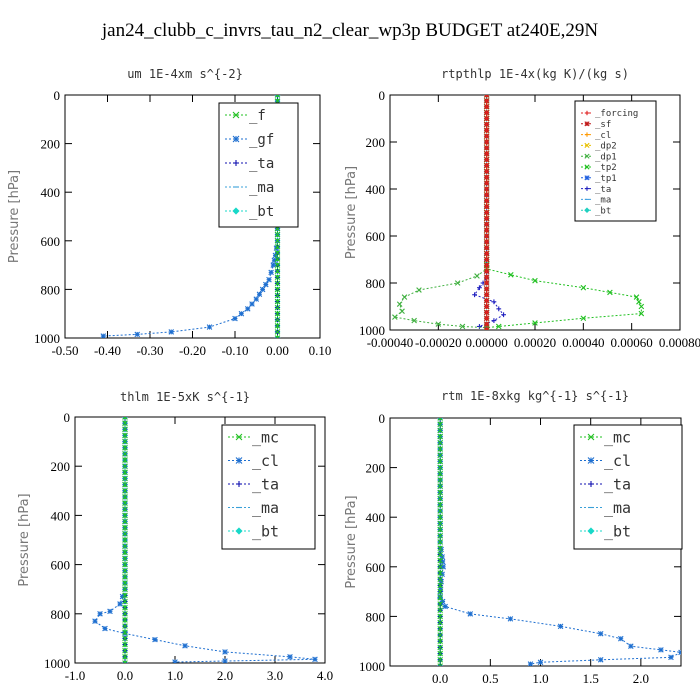  Describe the element at coordinates (372, 330) in the screenshot. I see `y-tick-label: 1000` at that location.